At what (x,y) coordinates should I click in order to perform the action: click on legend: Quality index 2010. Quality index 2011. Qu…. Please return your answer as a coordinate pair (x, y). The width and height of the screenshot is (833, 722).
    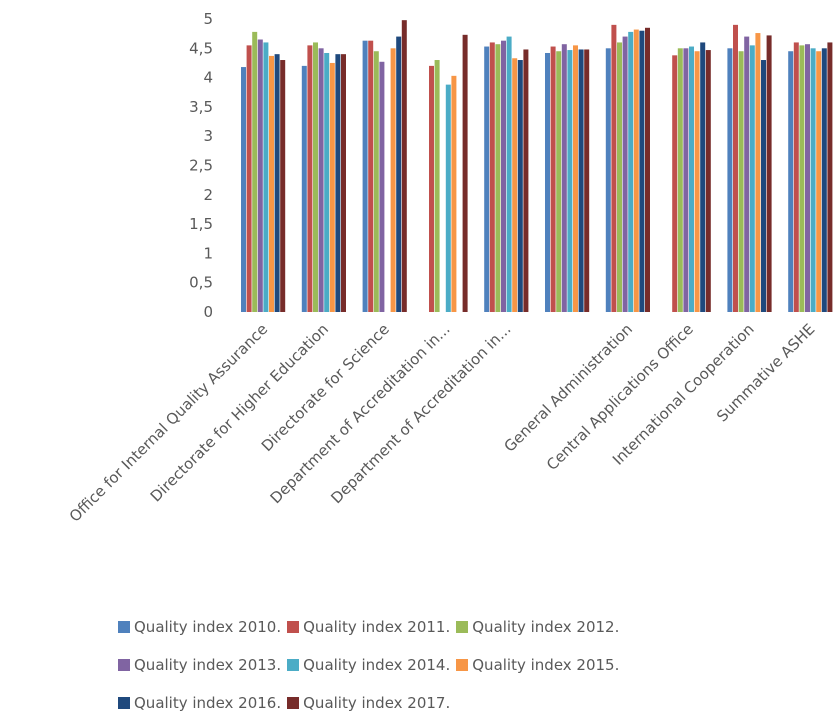
    Looking at the image, I should click on (468, 665).